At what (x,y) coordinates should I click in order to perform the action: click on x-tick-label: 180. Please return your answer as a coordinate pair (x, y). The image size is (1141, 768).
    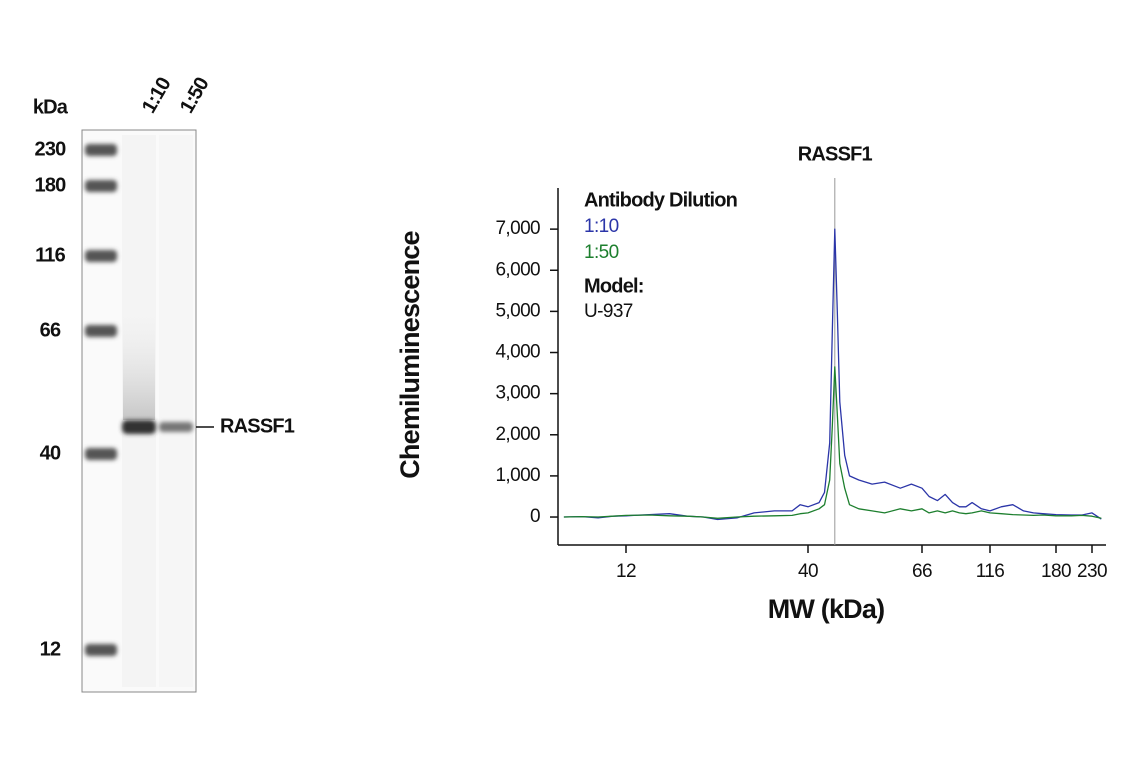
    Looking at the image, I should click on (1056, 571).